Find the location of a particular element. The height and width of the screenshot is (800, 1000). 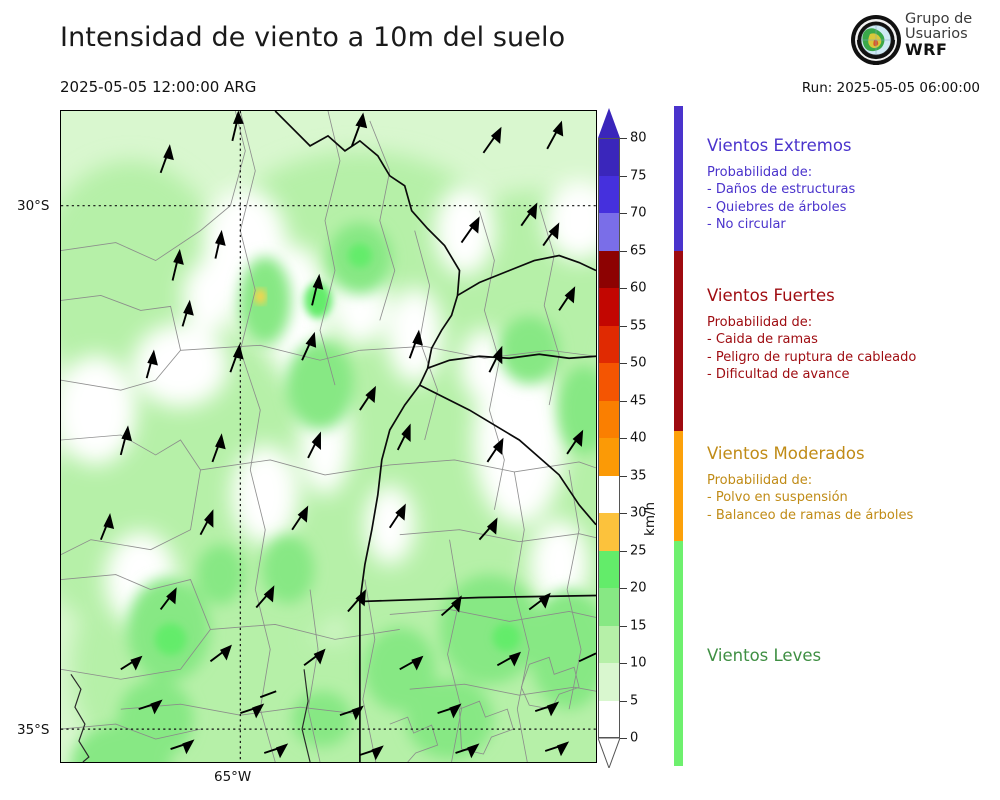

logo-line-2: Usuarios is located at coordinates (936, 33).